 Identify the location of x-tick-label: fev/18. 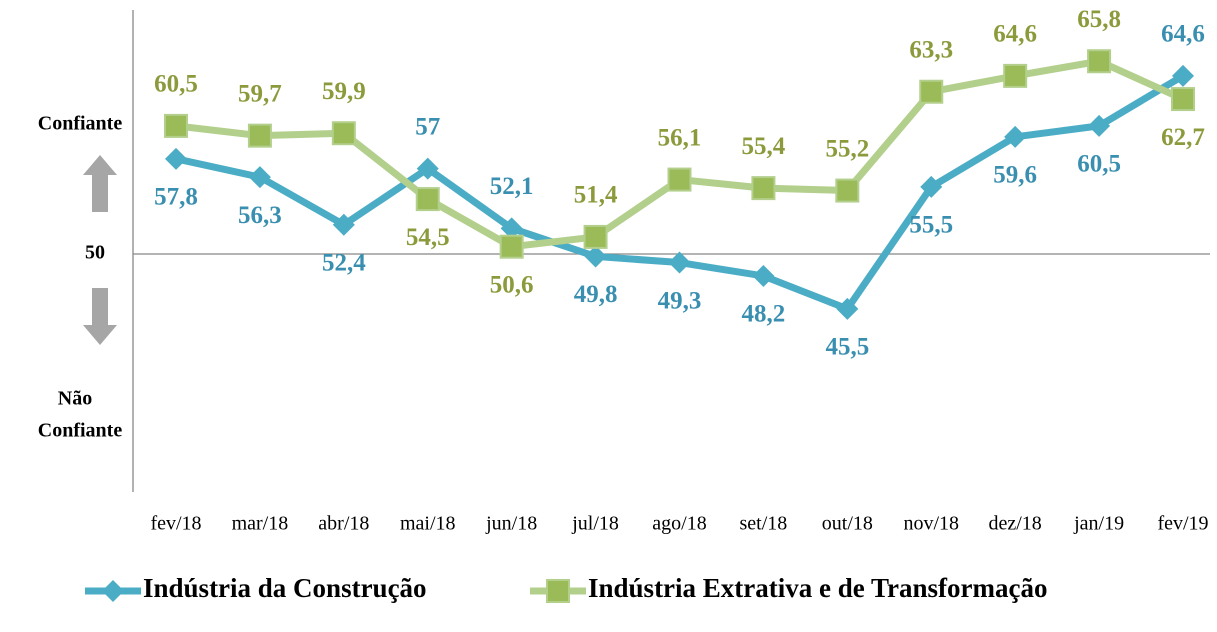
(175, 524).